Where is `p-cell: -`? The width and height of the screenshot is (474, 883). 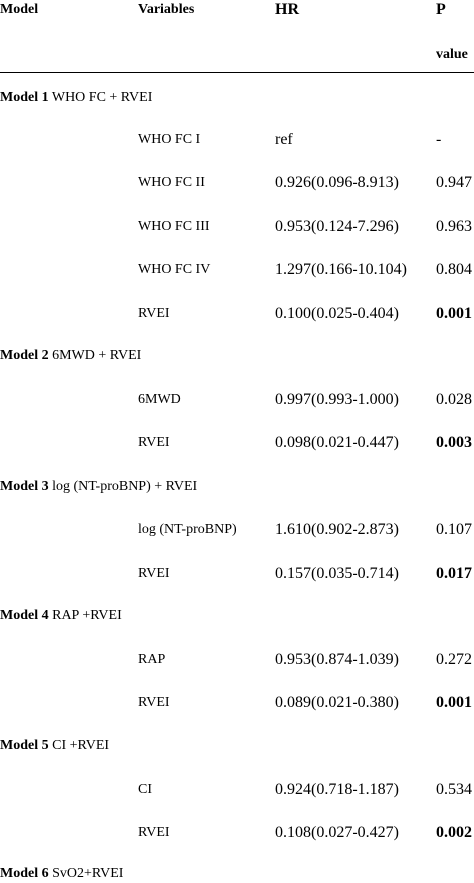
p-cell: - is located at coordinates (439, 139).